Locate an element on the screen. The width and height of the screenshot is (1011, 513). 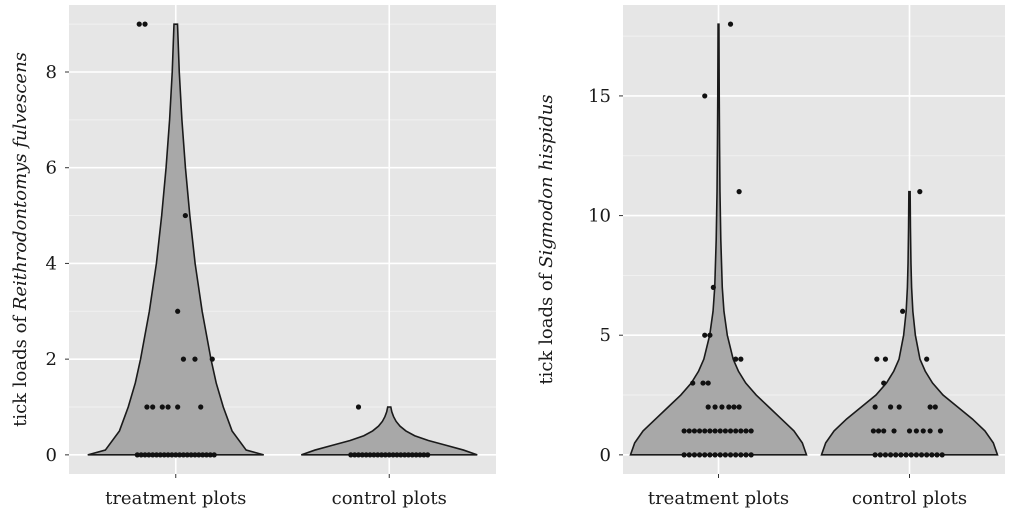
y-tick-label: 6 is located at coordinates (51, 168).